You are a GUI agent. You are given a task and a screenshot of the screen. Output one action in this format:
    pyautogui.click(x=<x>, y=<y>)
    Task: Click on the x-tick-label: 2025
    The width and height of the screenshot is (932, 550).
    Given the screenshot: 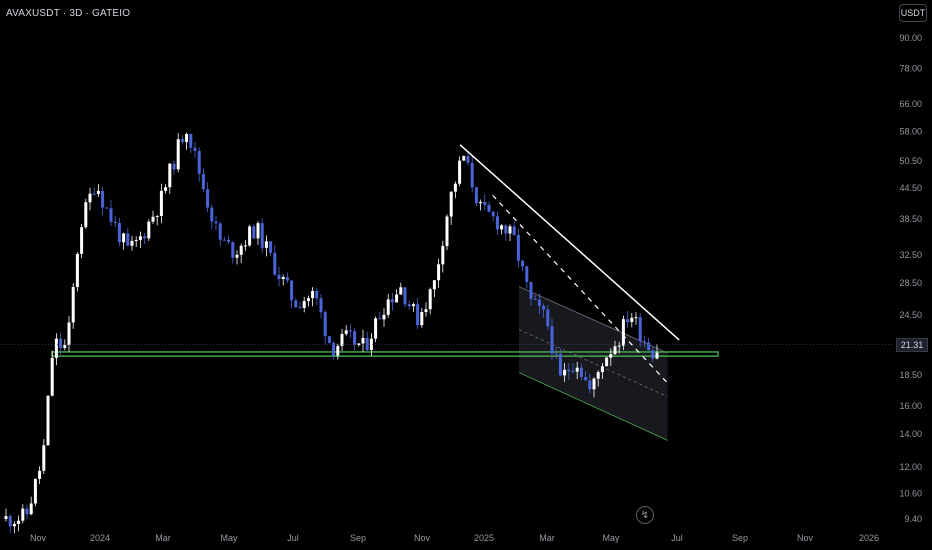 What is the action you would take?
    pyautogui.click(x=484, y=538)
    